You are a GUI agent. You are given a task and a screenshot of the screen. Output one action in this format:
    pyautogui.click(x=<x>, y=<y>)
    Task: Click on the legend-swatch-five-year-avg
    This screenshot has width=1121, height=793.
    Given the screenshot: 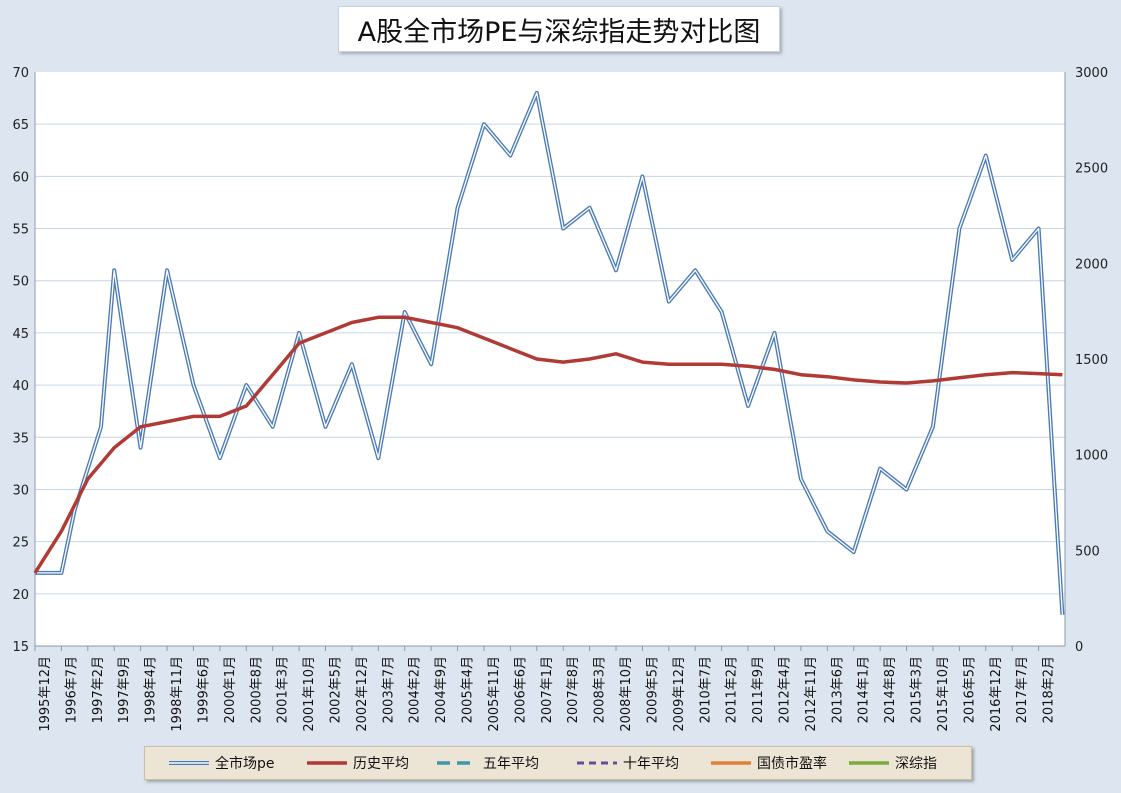 What is the action you would take?
    pyautogui.click(x=457, y=763)
    